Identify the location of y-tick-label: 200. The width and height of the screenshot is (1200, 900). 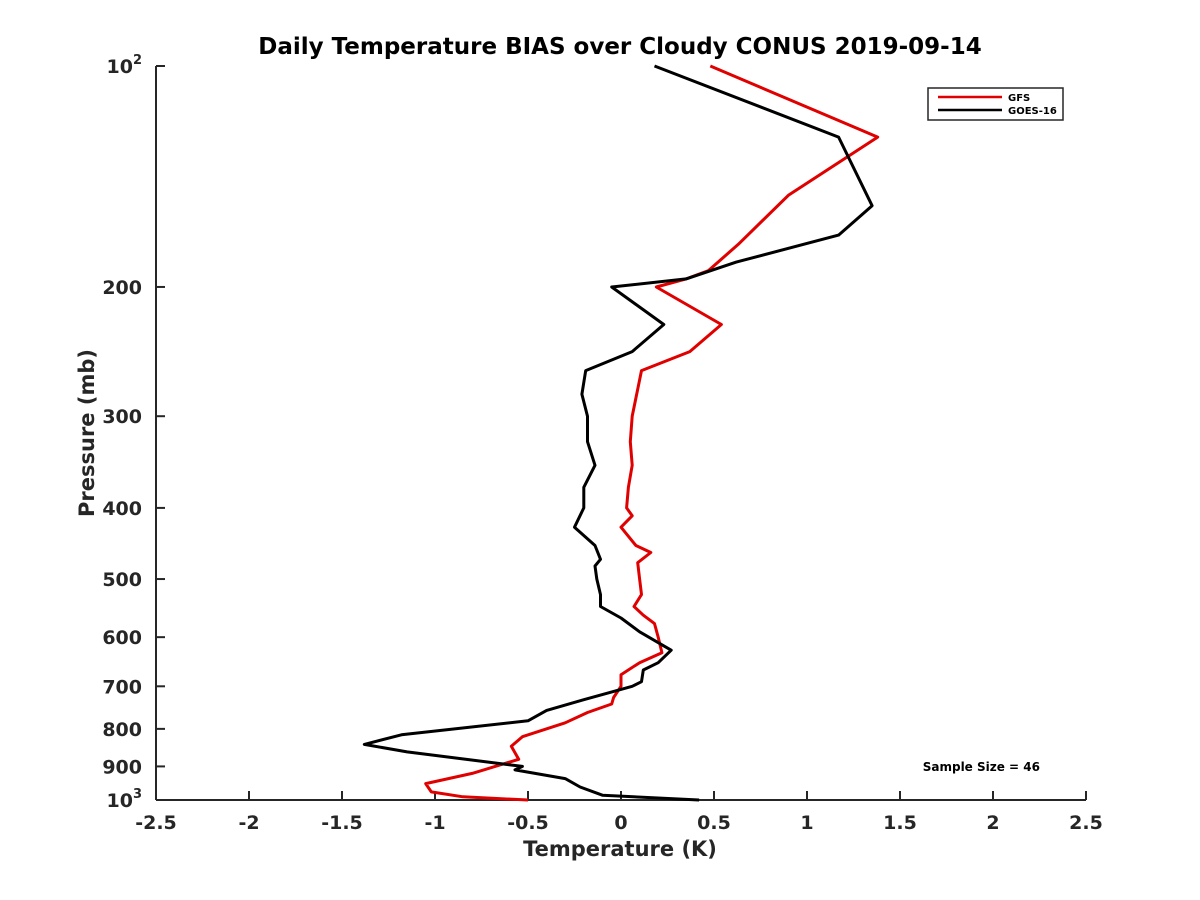
(122, 288).